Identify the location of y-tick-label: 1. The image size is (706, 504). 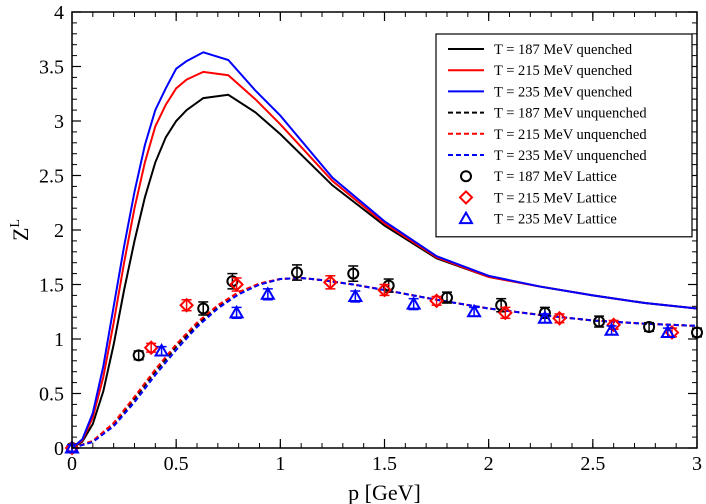
(59, 340).